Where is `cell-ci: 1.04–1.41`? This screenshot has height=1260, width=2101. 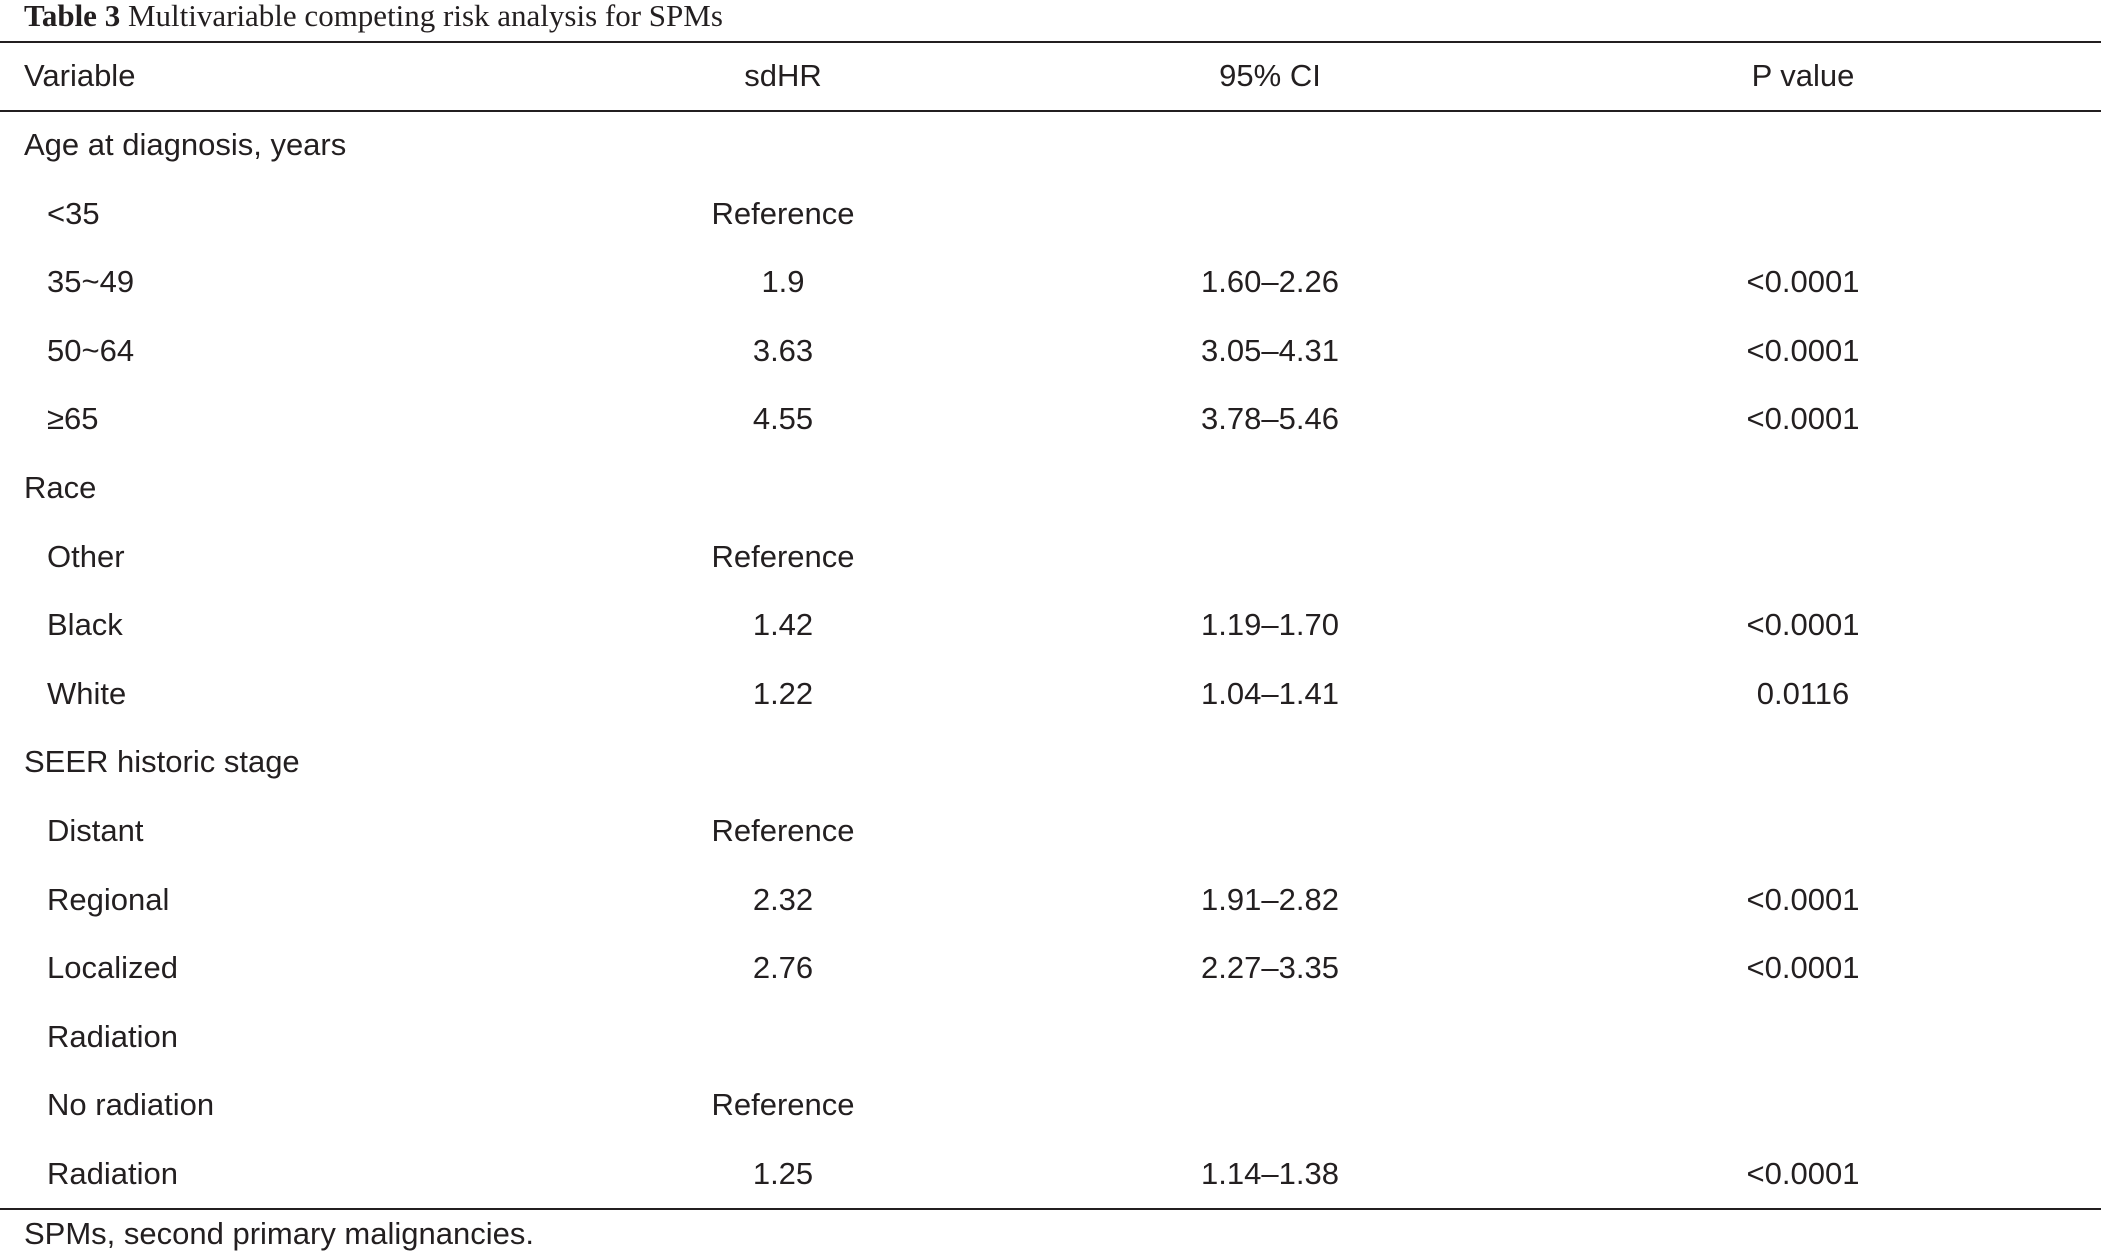
cell-ci: 1.04–1.41 is located at coordinates (1270, 693).